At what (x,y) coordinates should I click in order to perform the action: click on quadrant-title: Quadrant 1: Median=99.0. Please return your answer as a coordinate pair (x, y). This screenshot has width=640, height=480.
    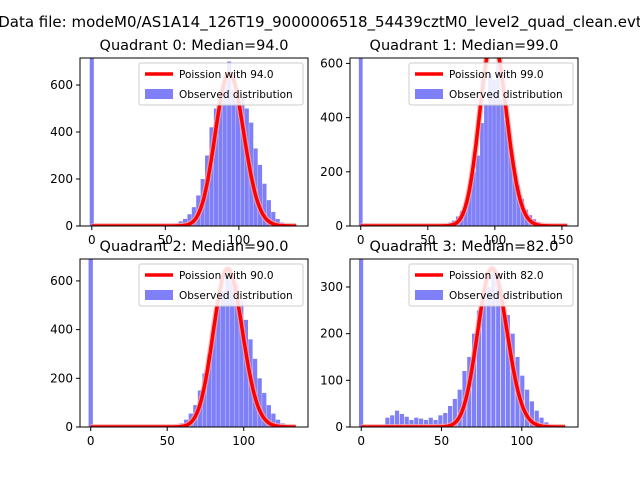
    Looking at the image, I should click on (464, 46).